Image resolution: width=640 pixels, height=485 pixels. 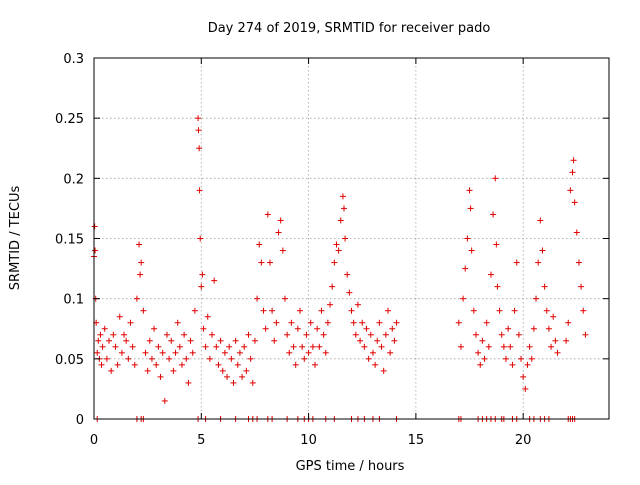 What do you see at coordinates (350, 466) in the screenshot?
I see `x-axis-label: GPS time / hours` at bounding box center [350, 466].